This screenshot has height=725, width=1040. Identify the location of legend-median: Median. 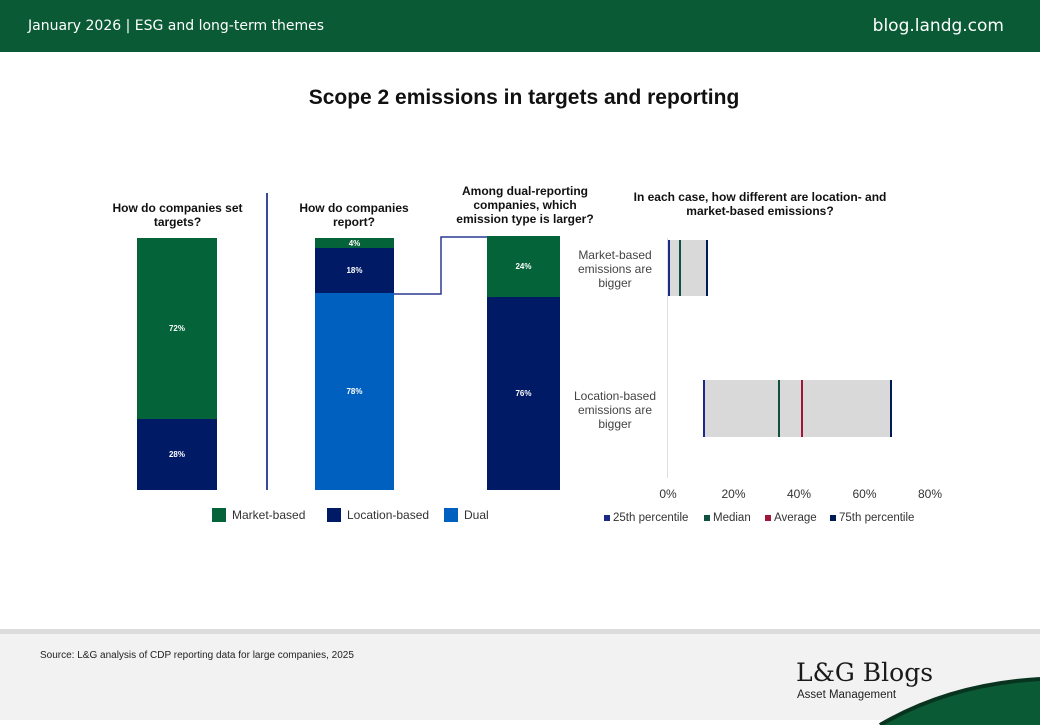
(727, 518).